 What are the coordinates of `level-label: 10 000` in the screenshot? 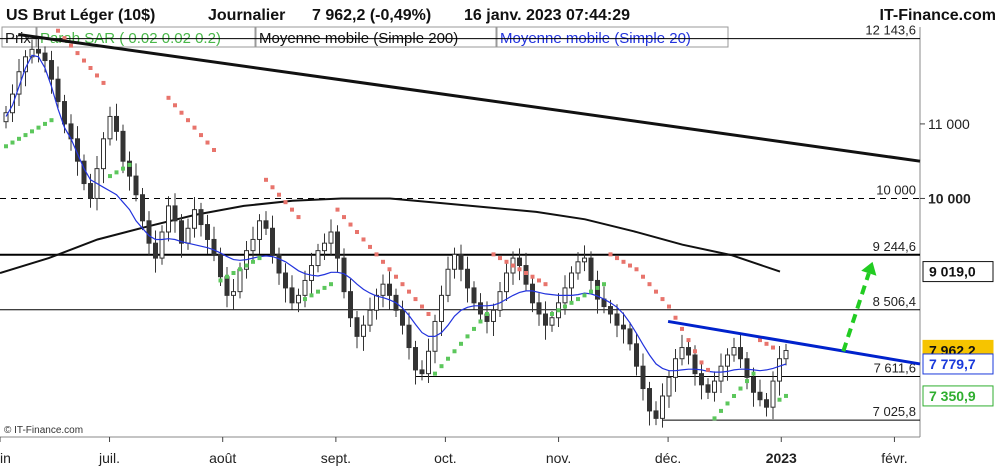 It's located at (896, 189).